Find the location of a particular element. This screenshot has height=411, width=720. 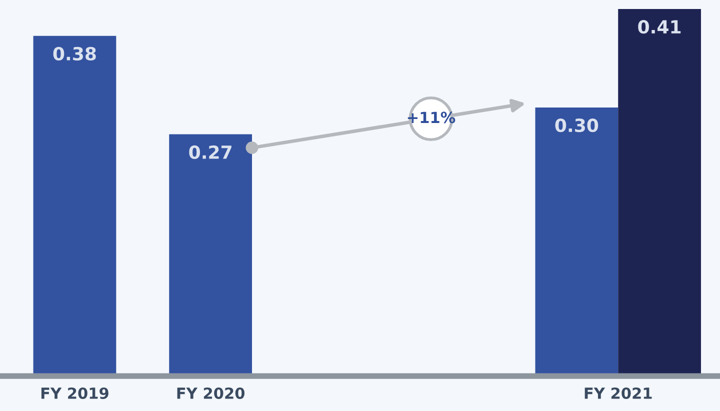

annotation: +11% is located at coordinates (432, 118).